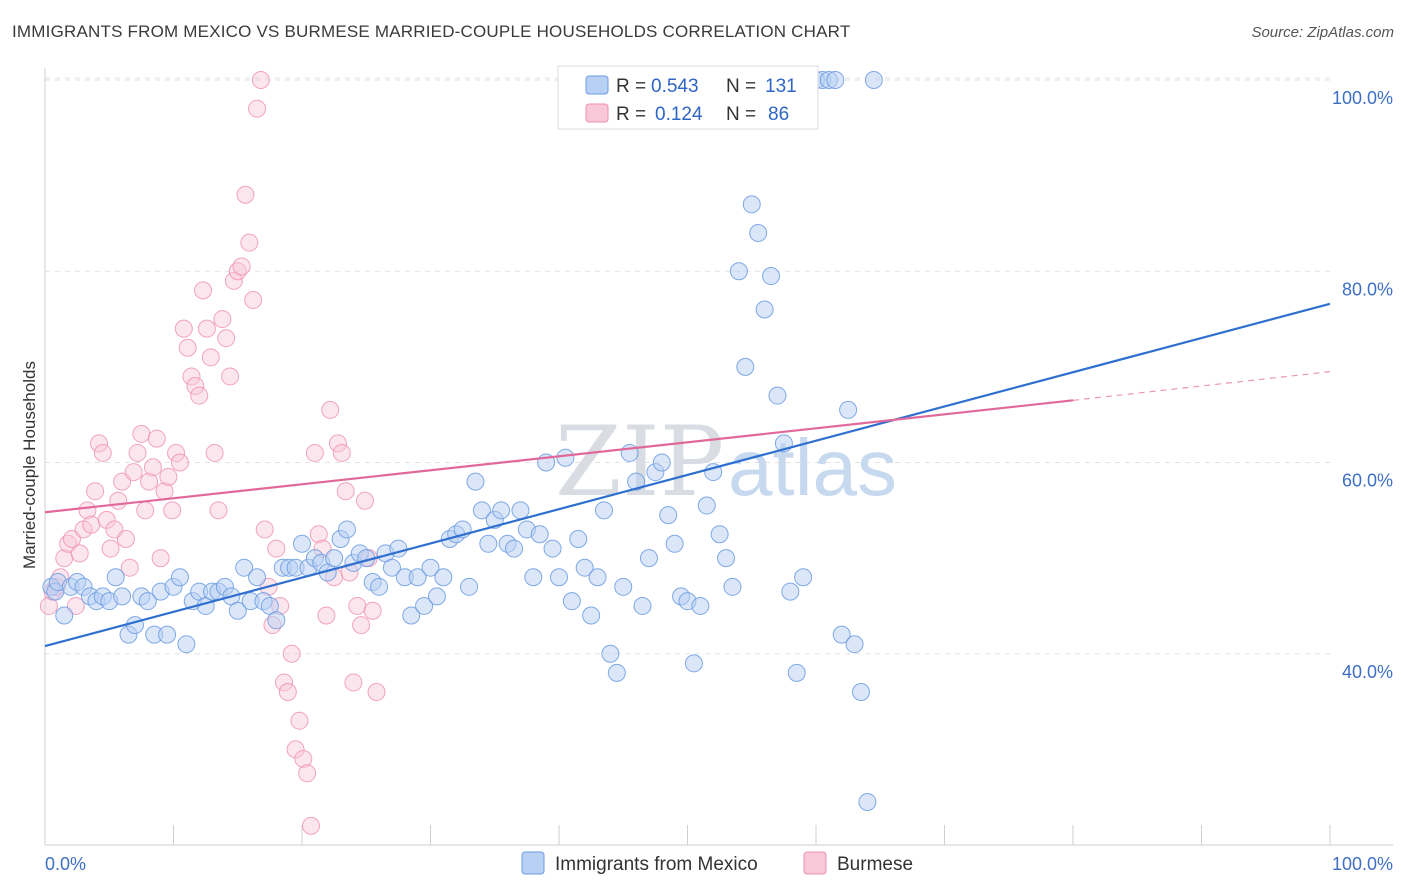 The image size is (1406, 892). I want to click on bottom-legend-burmese: Burmese, so click(875, 864).